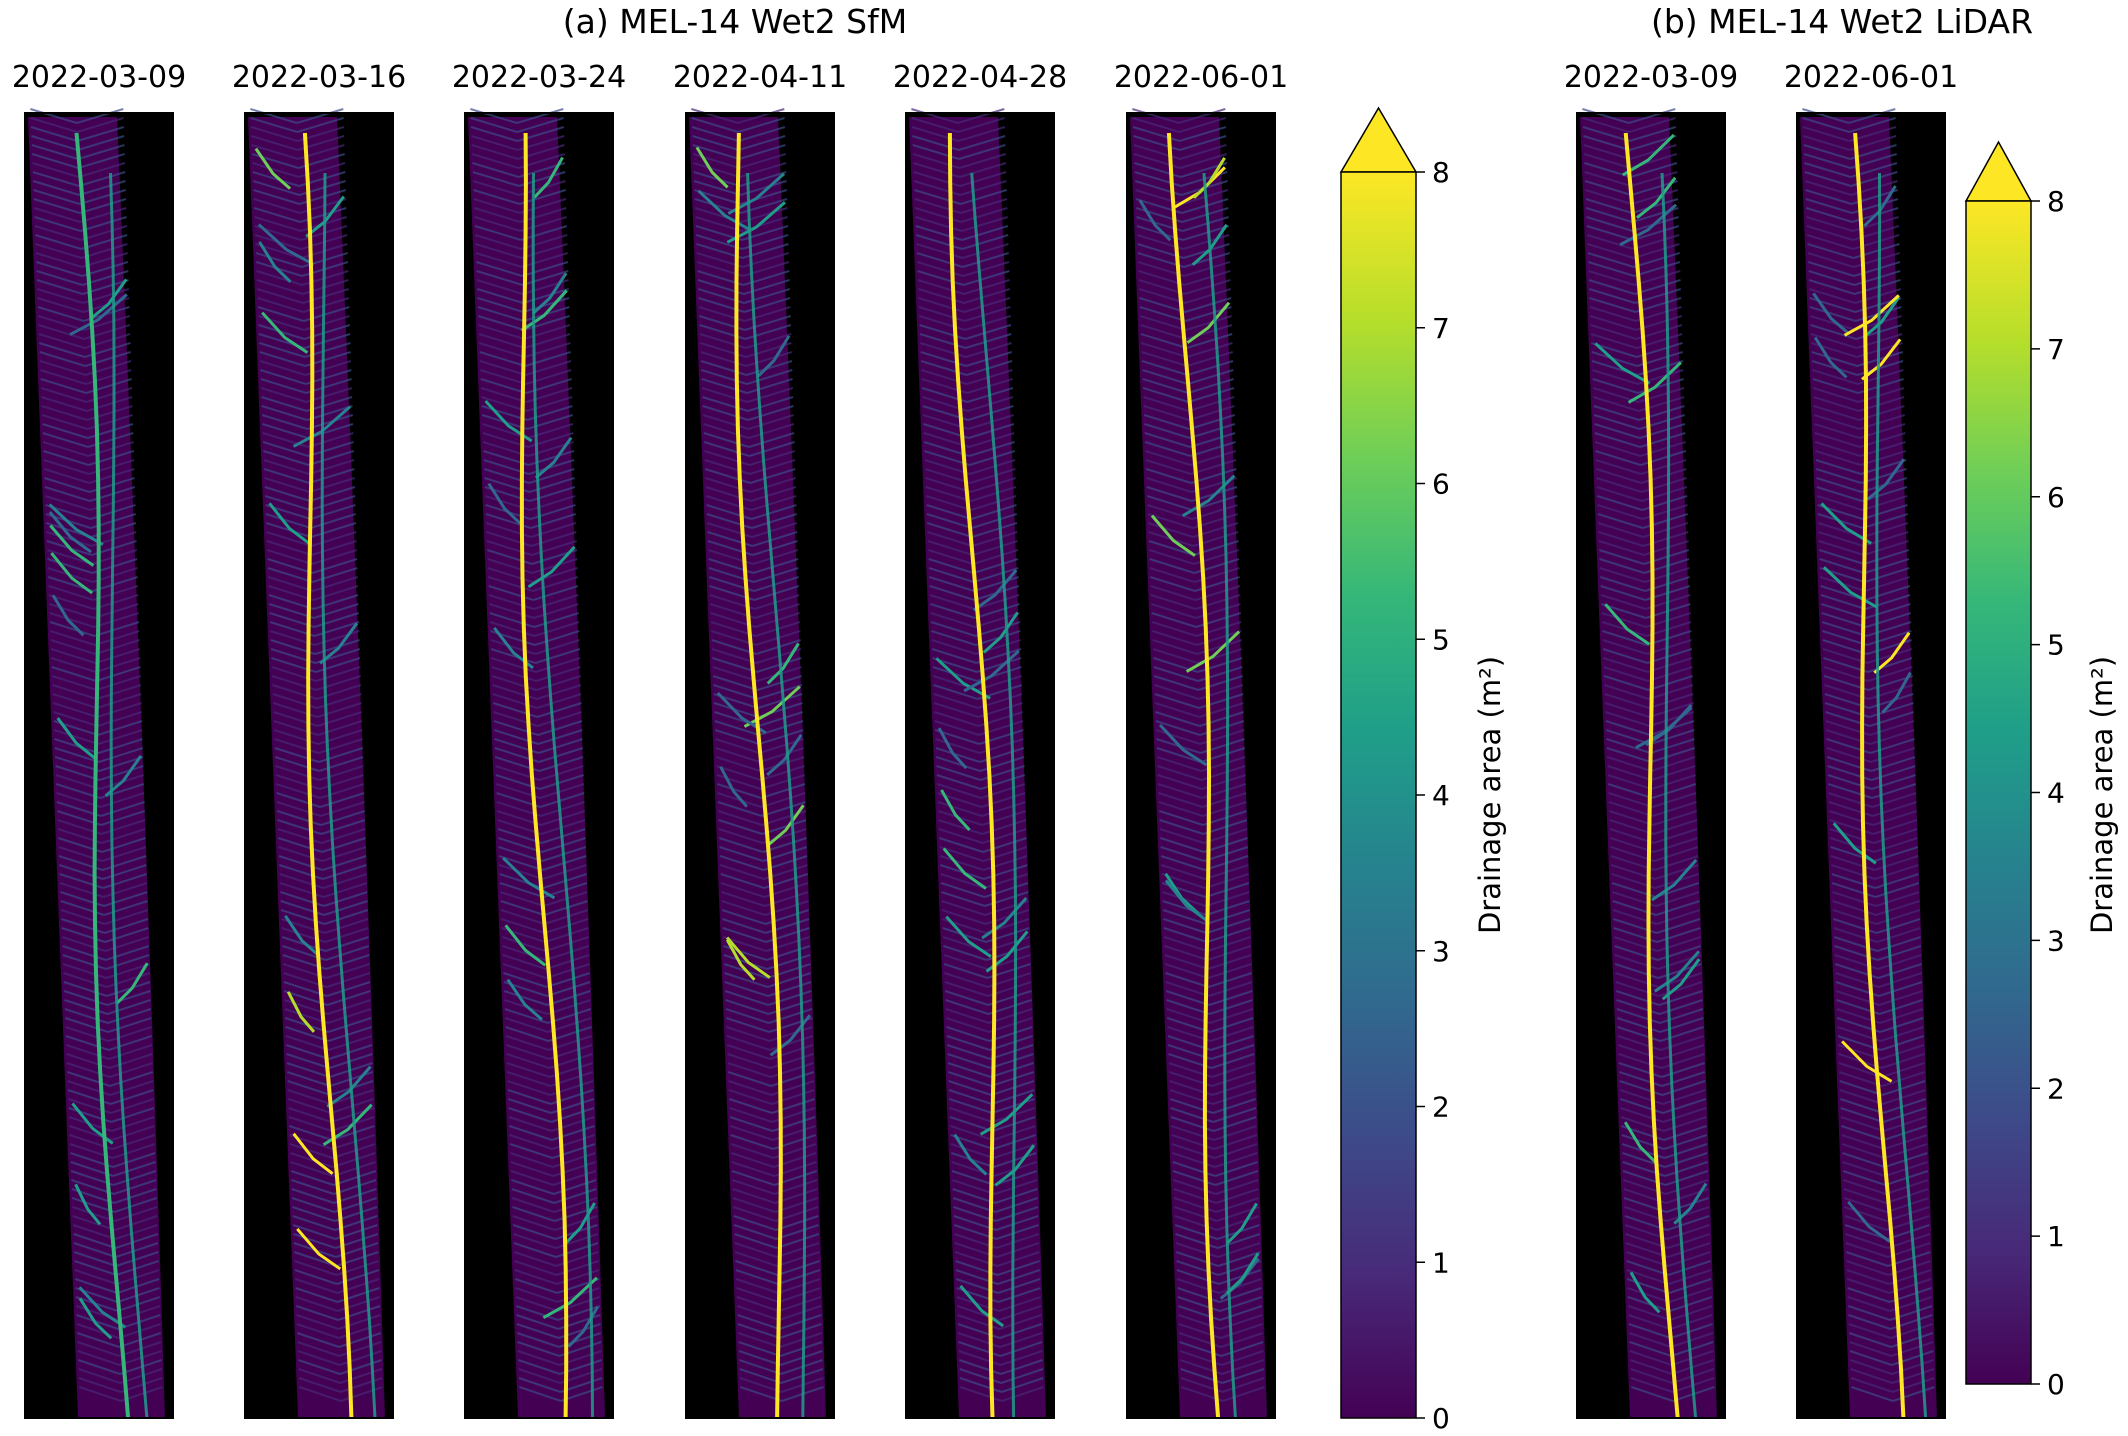 The height and width of the screenshot is (1436, 2128). What do you see at coordinates (1378, 139) in the screenshot?
I see `colorbar-a-extend-arrow` at bounding box center [1378, 139].